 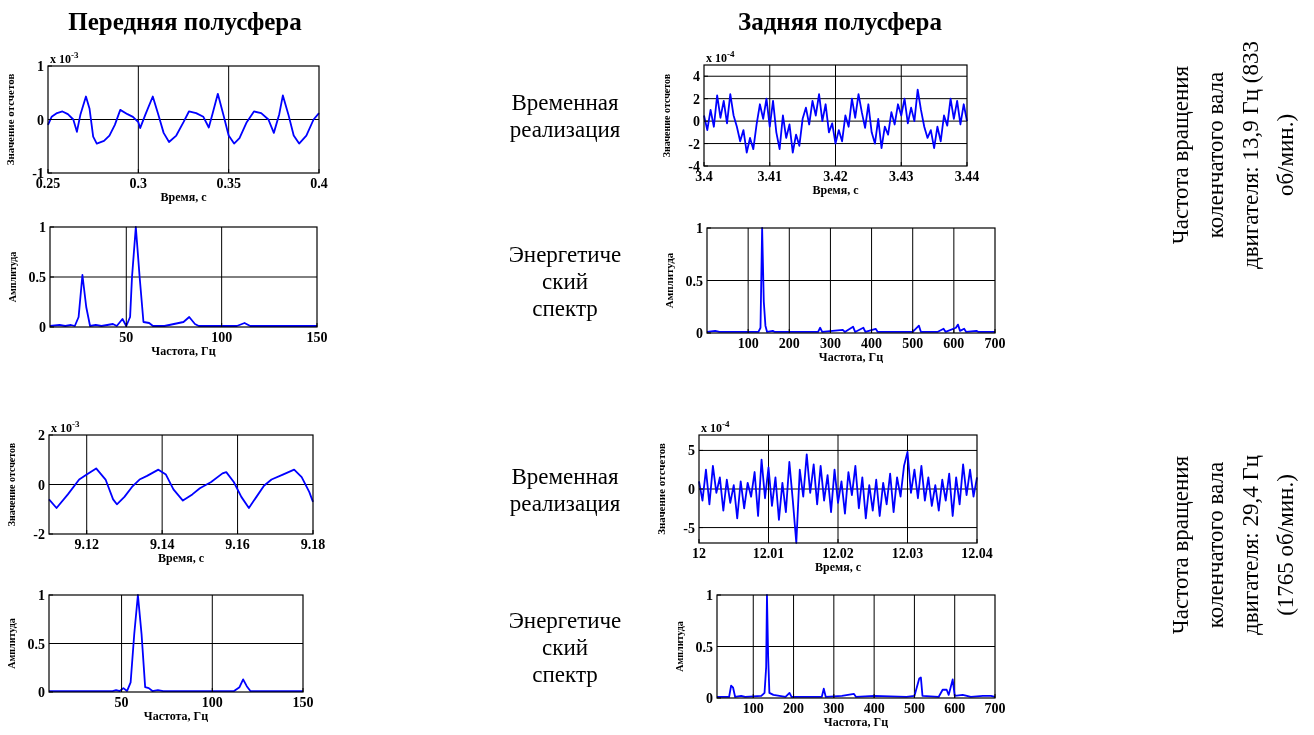 I want to click on chart-title: Задняя полусфера, so click(x=840, y=21).